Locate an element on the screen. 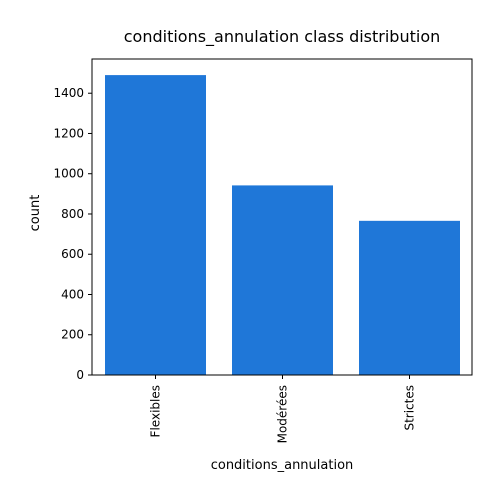  x-tick-label-flexibles: Flexibles is located at coordinates (156, 411).